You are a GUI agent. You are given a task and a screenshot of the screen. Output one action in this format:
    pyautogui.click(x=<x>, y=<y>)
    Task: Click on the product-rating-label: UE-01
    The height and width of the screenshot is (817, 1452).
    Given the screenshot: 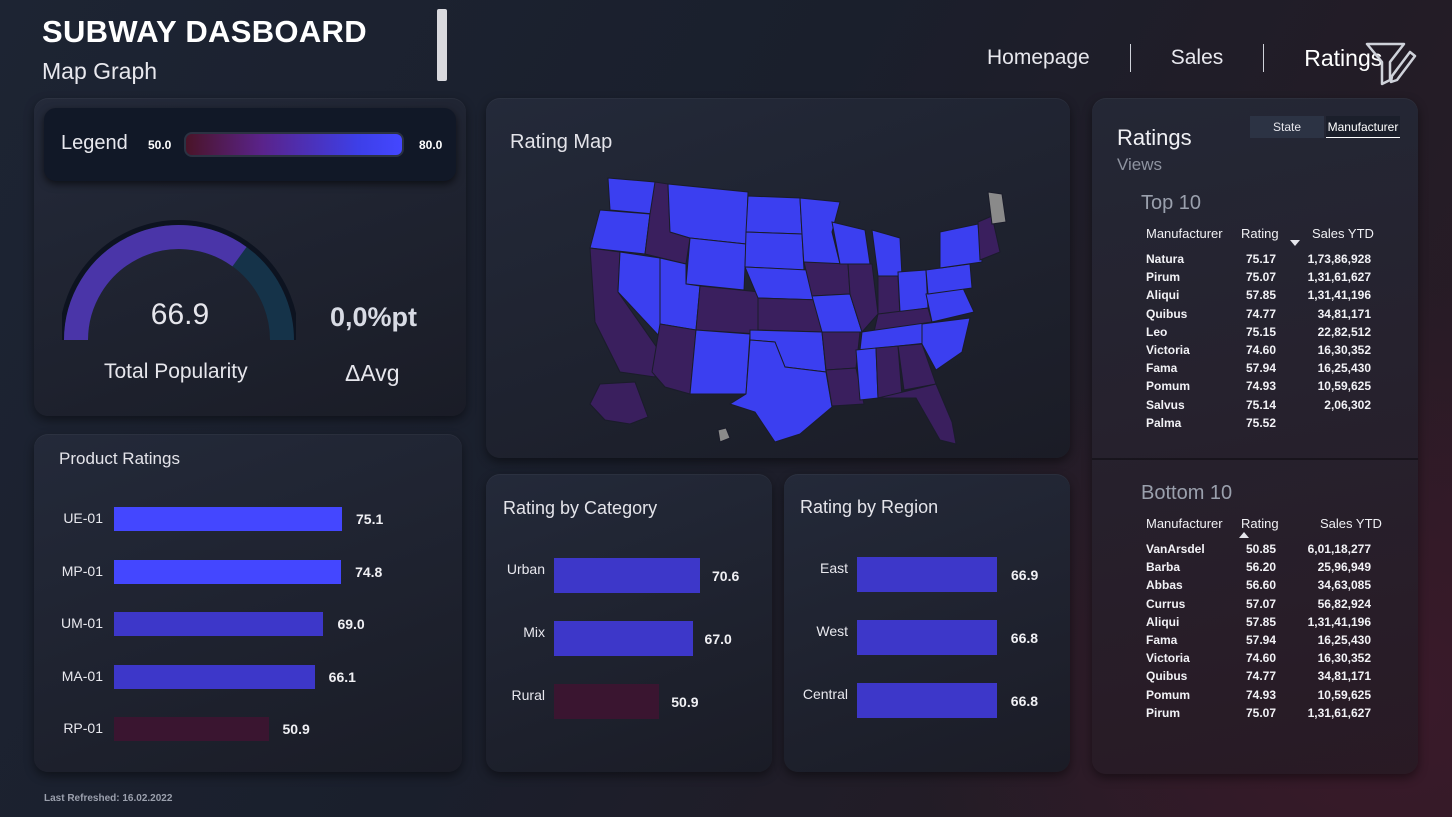 What is the action you would take?
    pyautogui.click(x=83, y=518)
    